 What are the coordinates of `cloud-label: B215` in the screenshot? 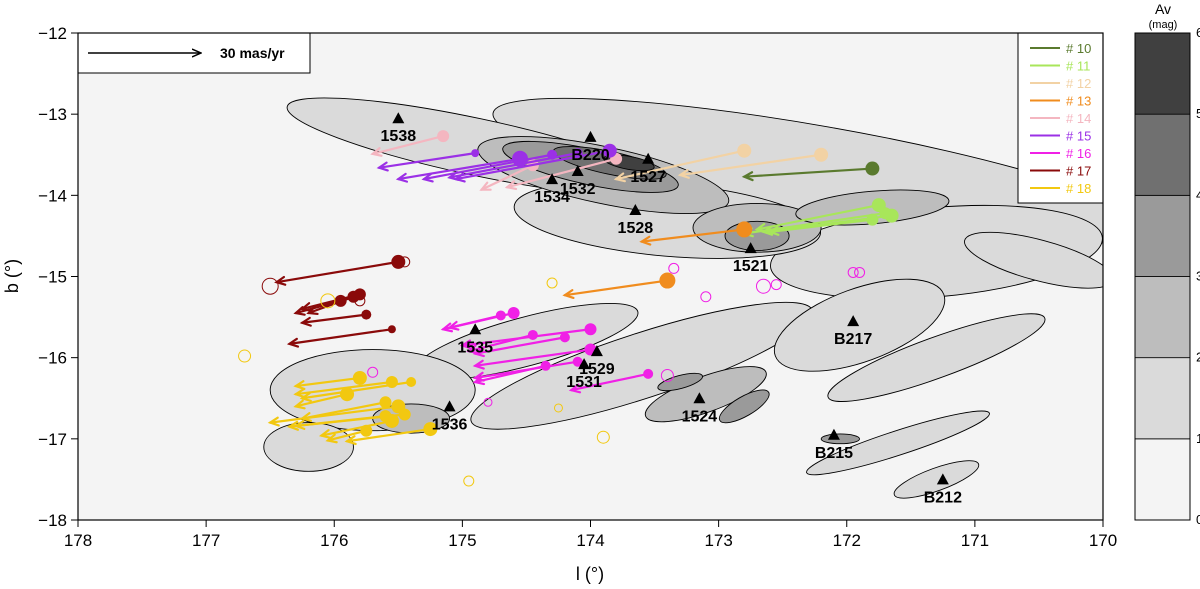 It's located at (834, 453).